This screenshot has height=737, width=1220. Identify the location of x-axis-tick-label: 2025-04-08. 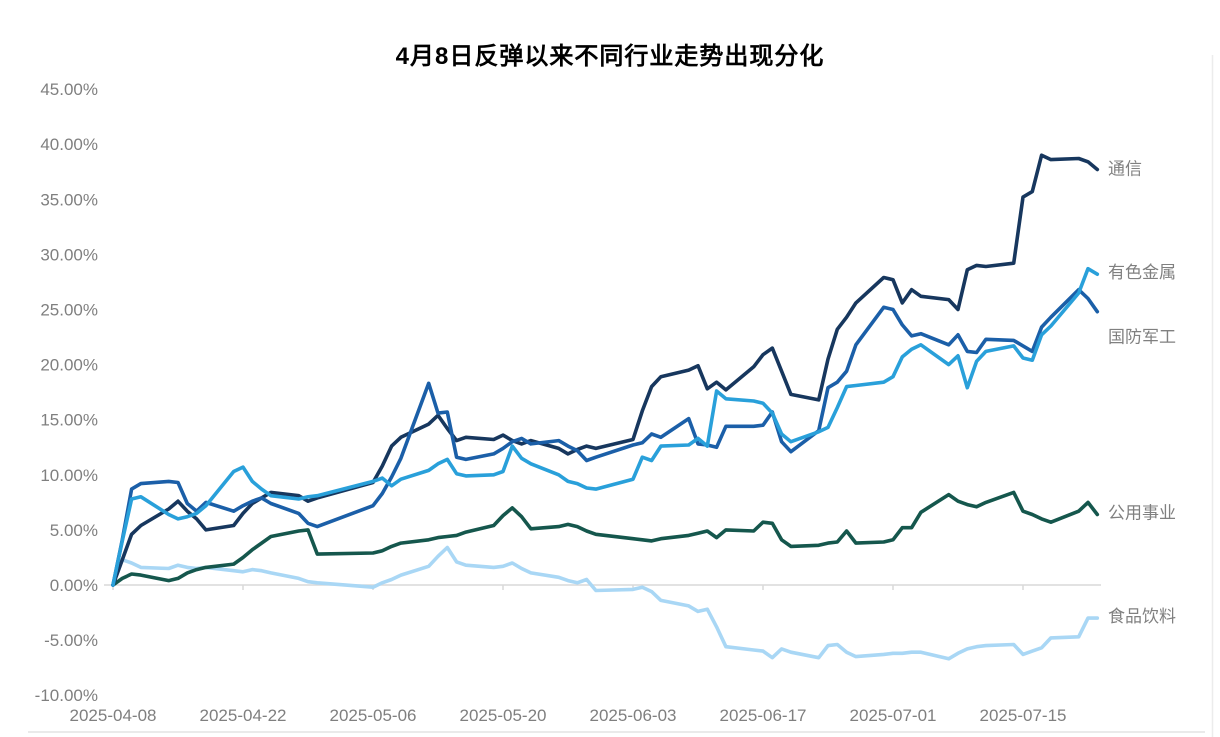
(113, 715).